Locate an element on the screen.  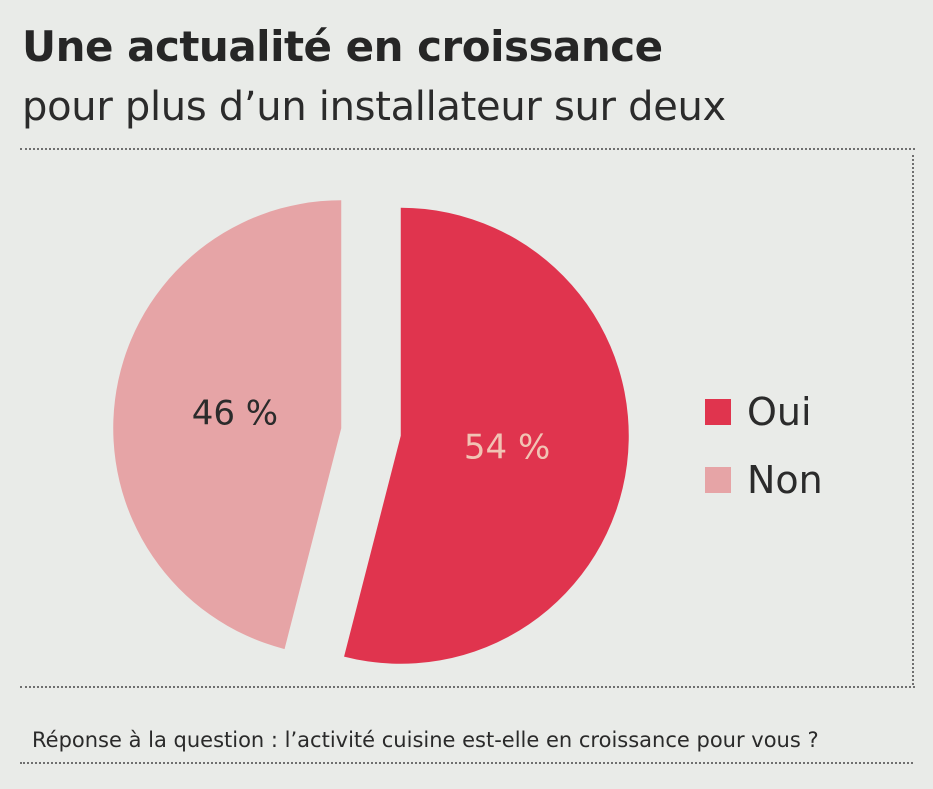
legend-item-non: Non is located at coordinates (764, 480).